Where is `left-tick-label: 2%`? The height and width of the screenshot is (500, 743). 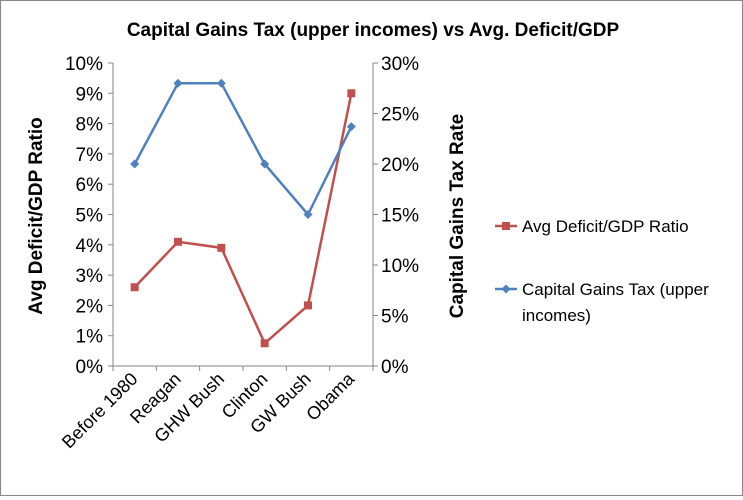
left-tick-label: 2% is located at coordinates (90, 306).